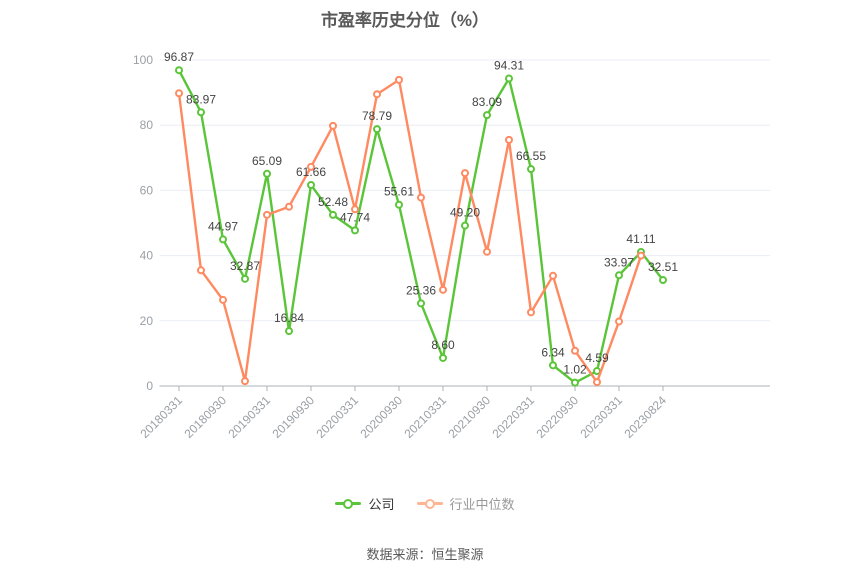 This screenshot has width=850, height=575. Describe the element at coordinates (161, 417) in the screenshot. I see `x-axis-tick-label: 20180331` at that location.